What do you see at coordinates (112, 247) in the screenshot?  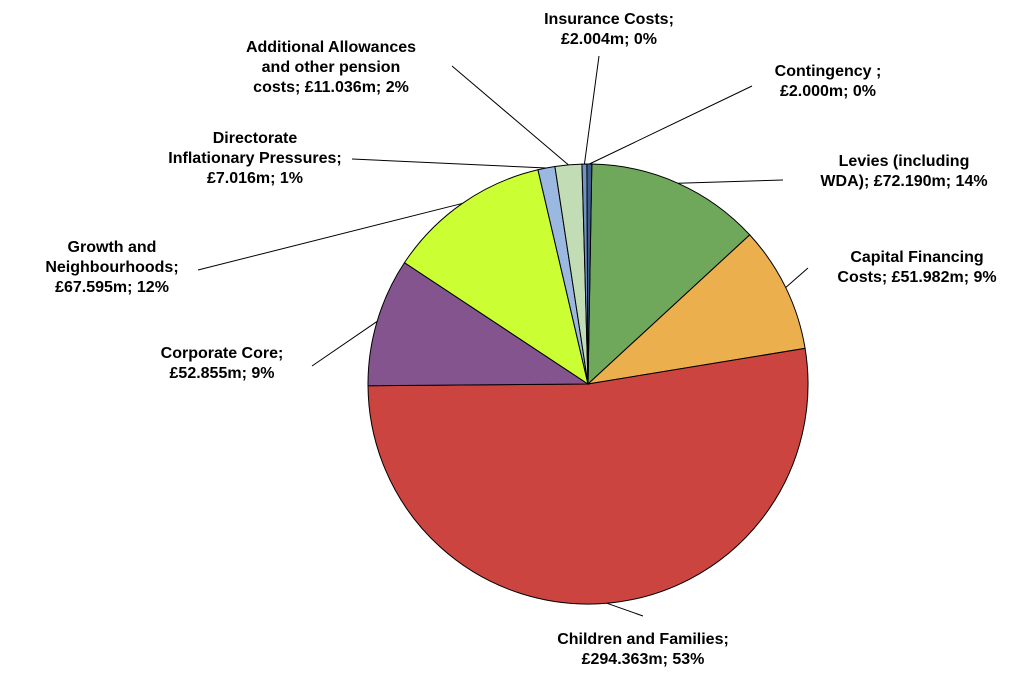 I see `slice-label-line: Growth and` at bounding box center [112, 247].